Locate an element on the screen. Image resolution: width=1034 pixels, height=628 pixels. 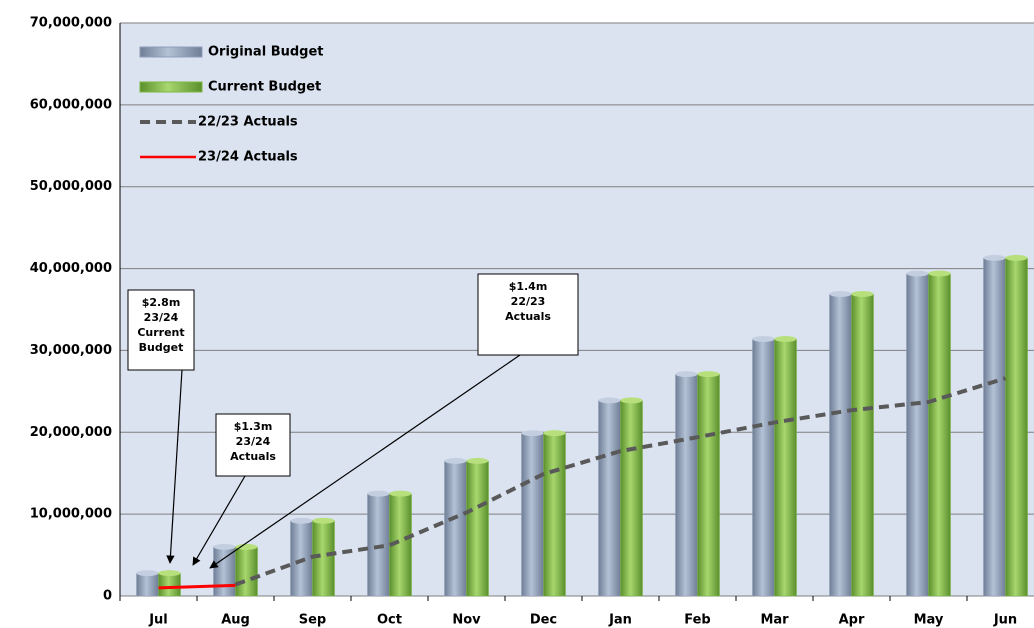
legend-label: Original Budget is located at coordinates (266, 52).